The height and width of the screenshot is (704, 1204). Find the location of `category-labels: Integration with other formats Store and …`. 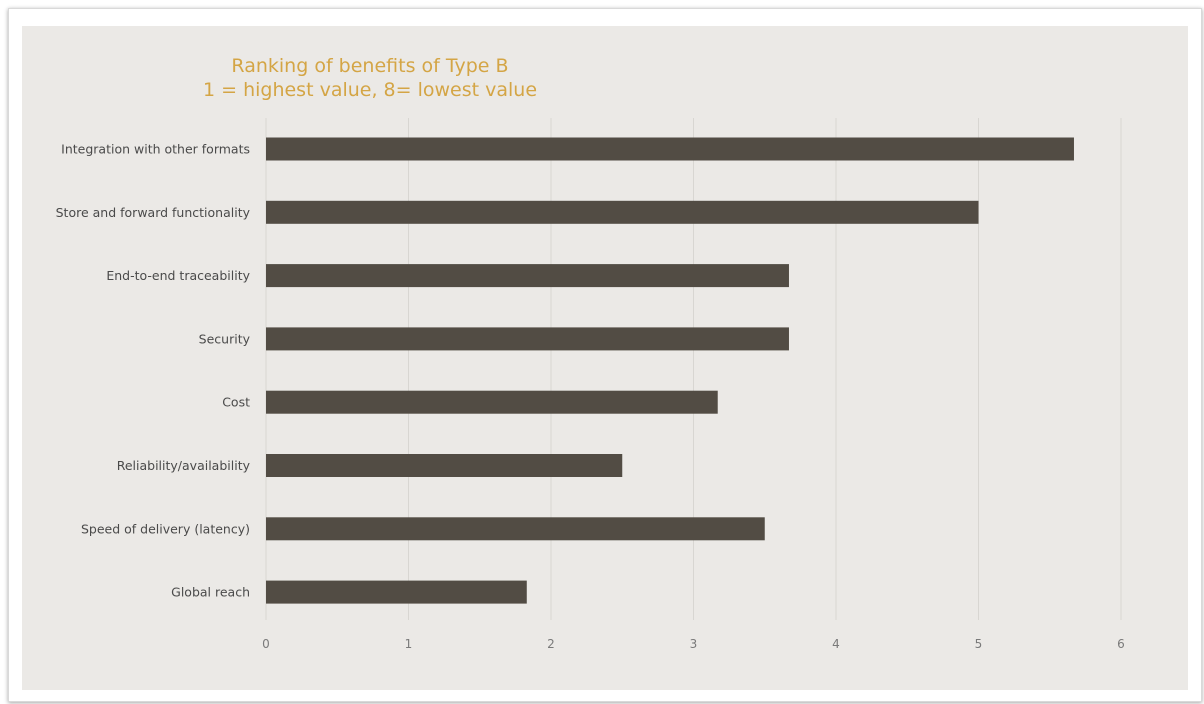

category-labels: Integration with other formats Store and … is located at coordinates (153, 371).